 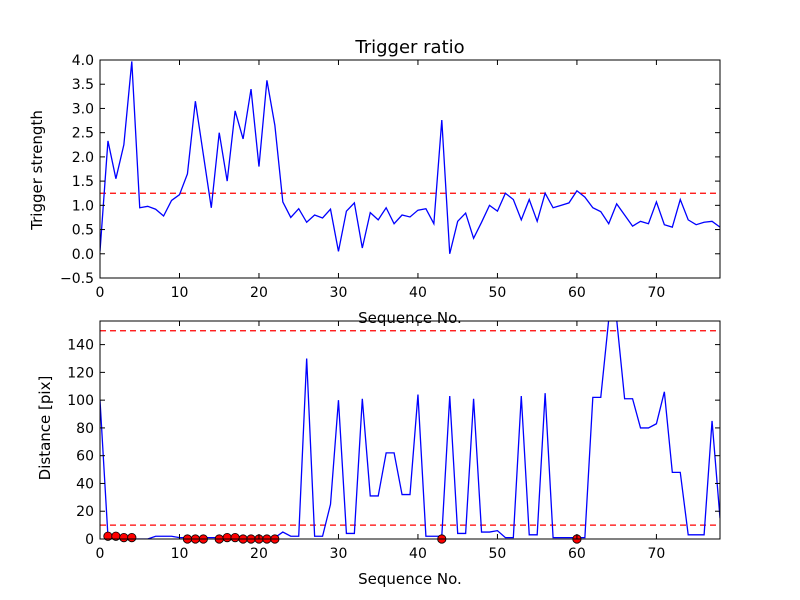 What do you see at coordinates (83, 134) in the screenshot?
I see `y-tick-label: 2.5` at bounding box center [83, 134].